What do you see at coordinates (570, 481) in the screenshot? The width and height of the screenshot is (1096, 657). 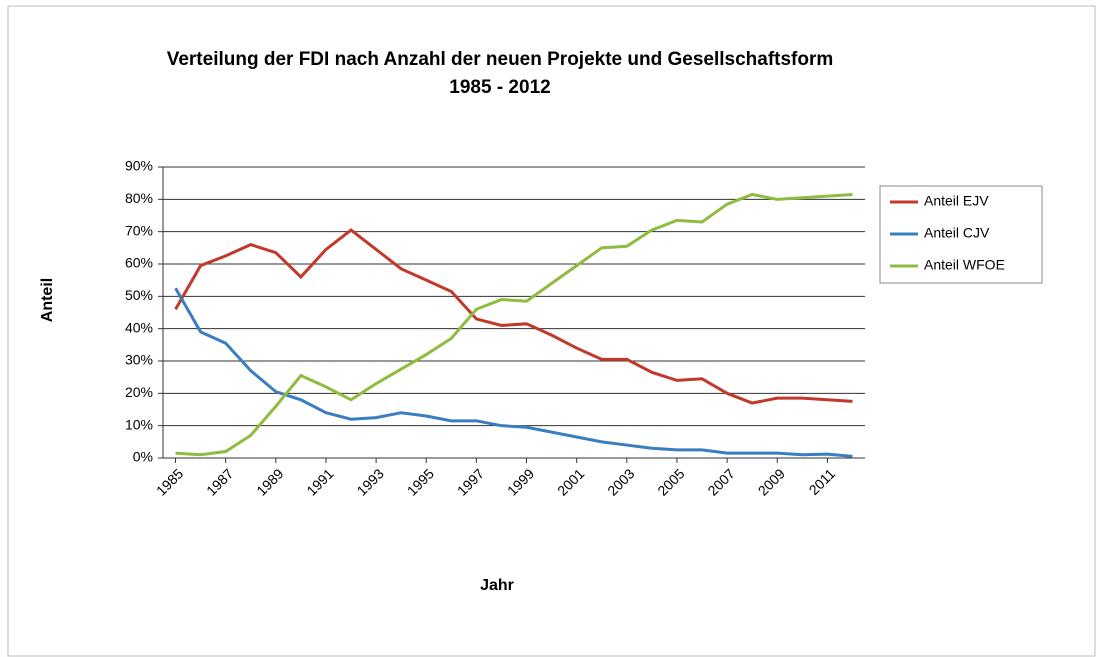 I see `x-tick-label: 2001` at bounding box center [570, 481].